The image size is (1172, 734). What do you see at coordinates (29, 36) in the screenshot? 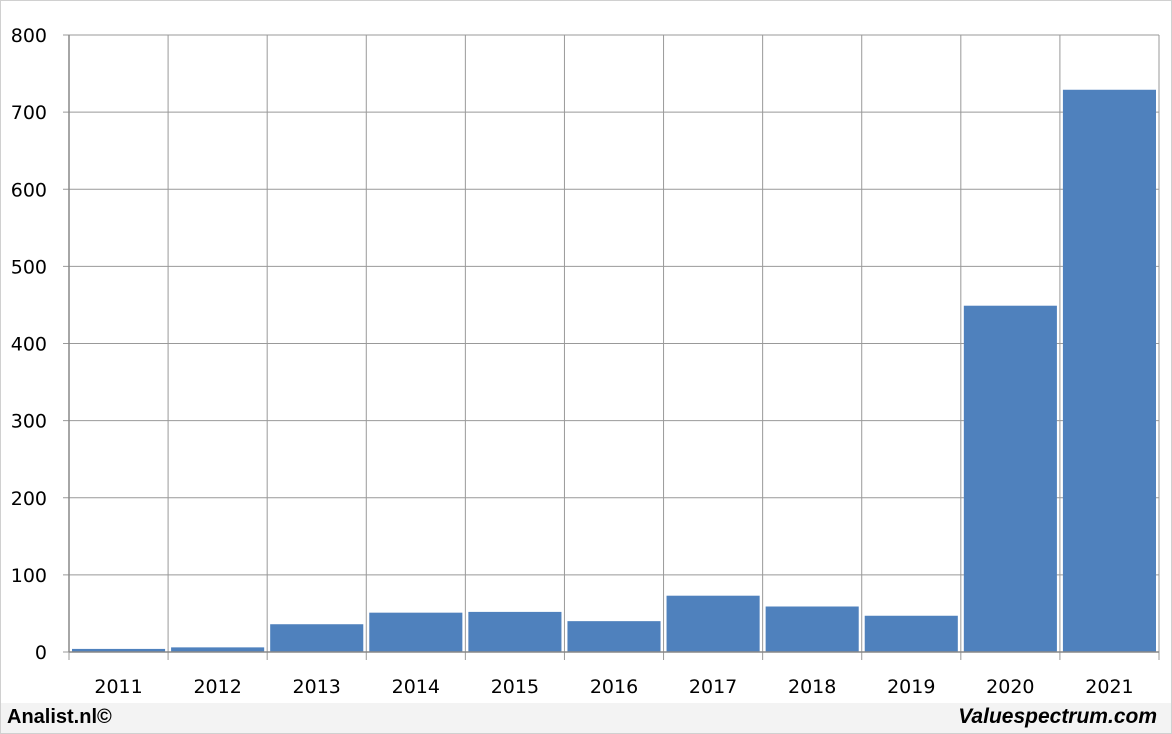
I see `y-tick-label: 800` at bounding box center [29, 36].